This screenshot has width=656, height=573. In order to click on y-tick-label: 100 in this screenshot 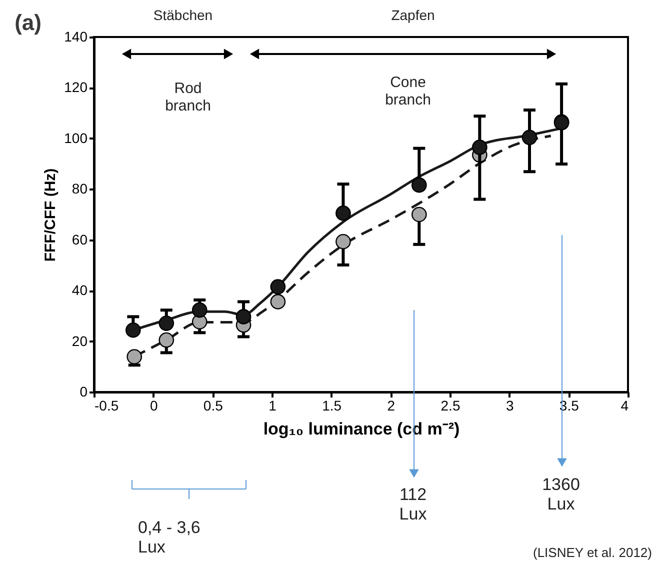, I will do `click(76, 138)`.